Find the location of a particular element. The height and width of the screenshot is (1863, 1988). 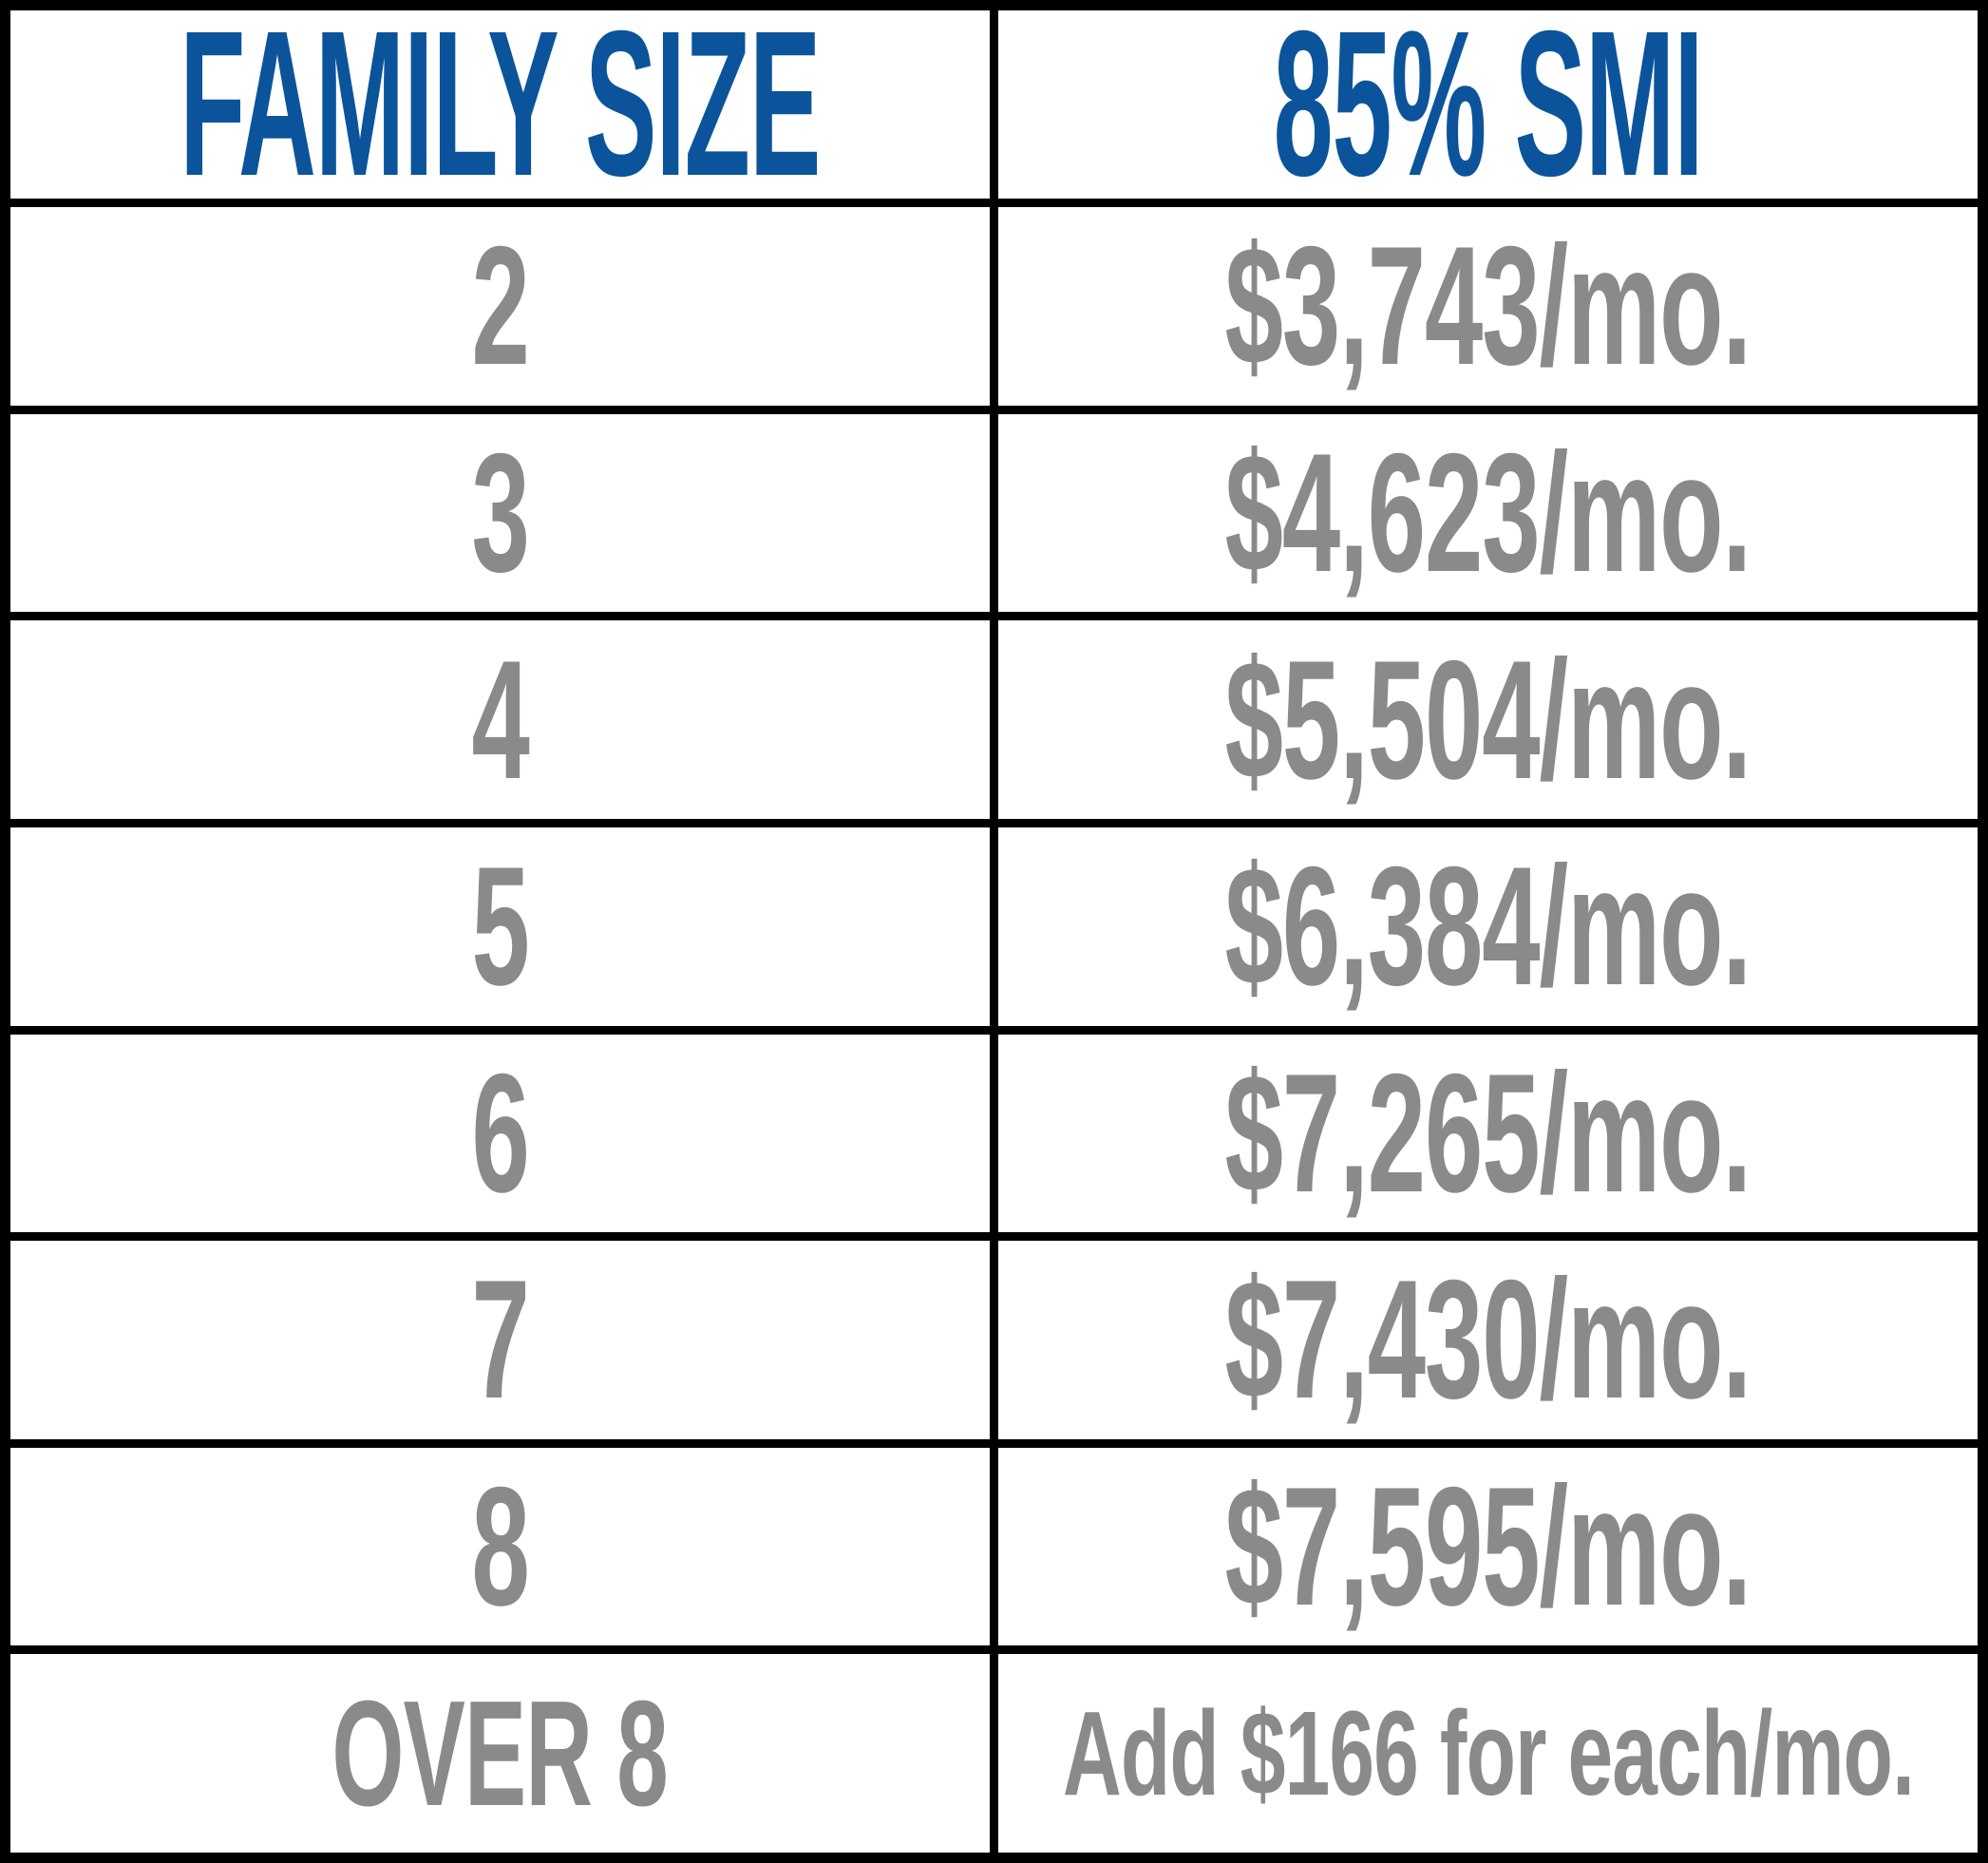

table-row-7-smi-cell: $7,595/mo. is located at coordinates (1488, 1546).